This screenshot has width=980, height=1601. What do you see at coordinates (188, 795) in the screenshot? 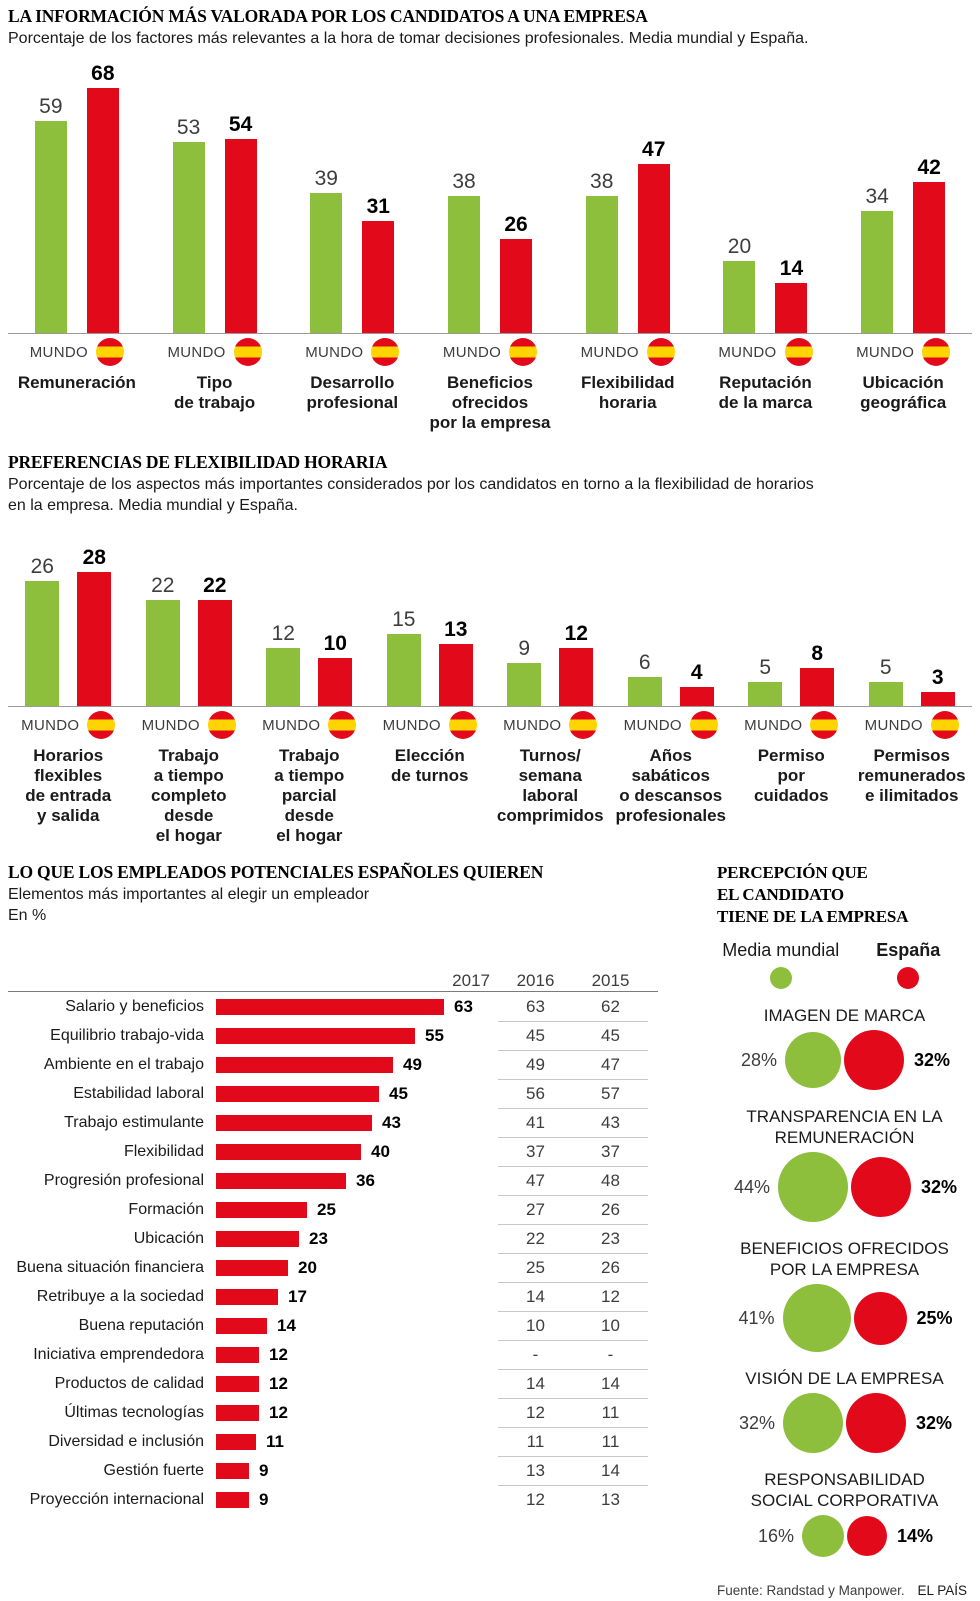
I see `category-label: Trabajo a tiempo completo desde el hogar` at bounding box center [188, 795].